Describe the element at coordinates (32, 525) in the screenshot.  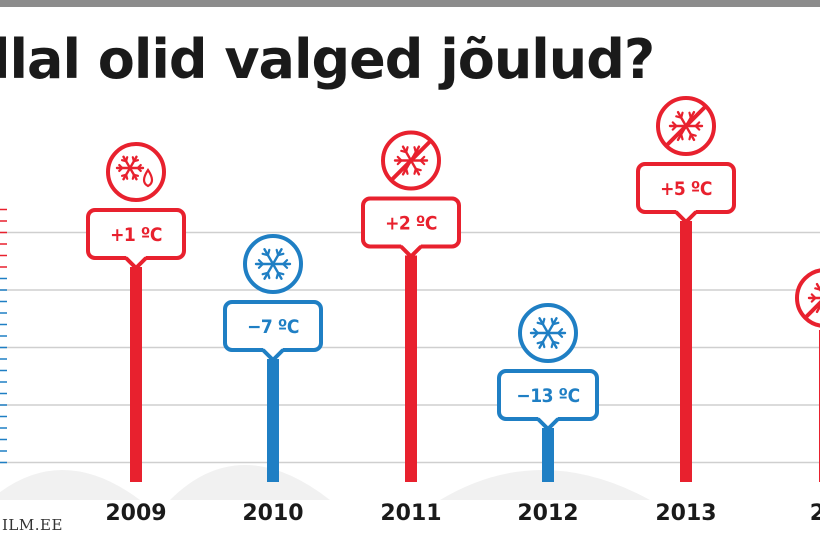
I see `source-label: ILM.EE` at that location.